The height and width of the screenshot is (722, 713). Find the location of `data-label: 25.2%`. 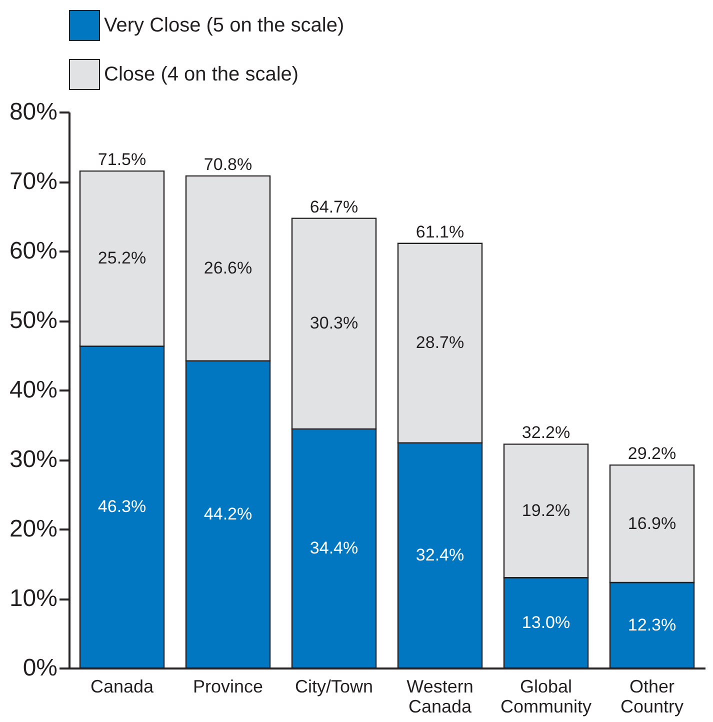

data-label: 25.2% is located at coordinates (122, 258).